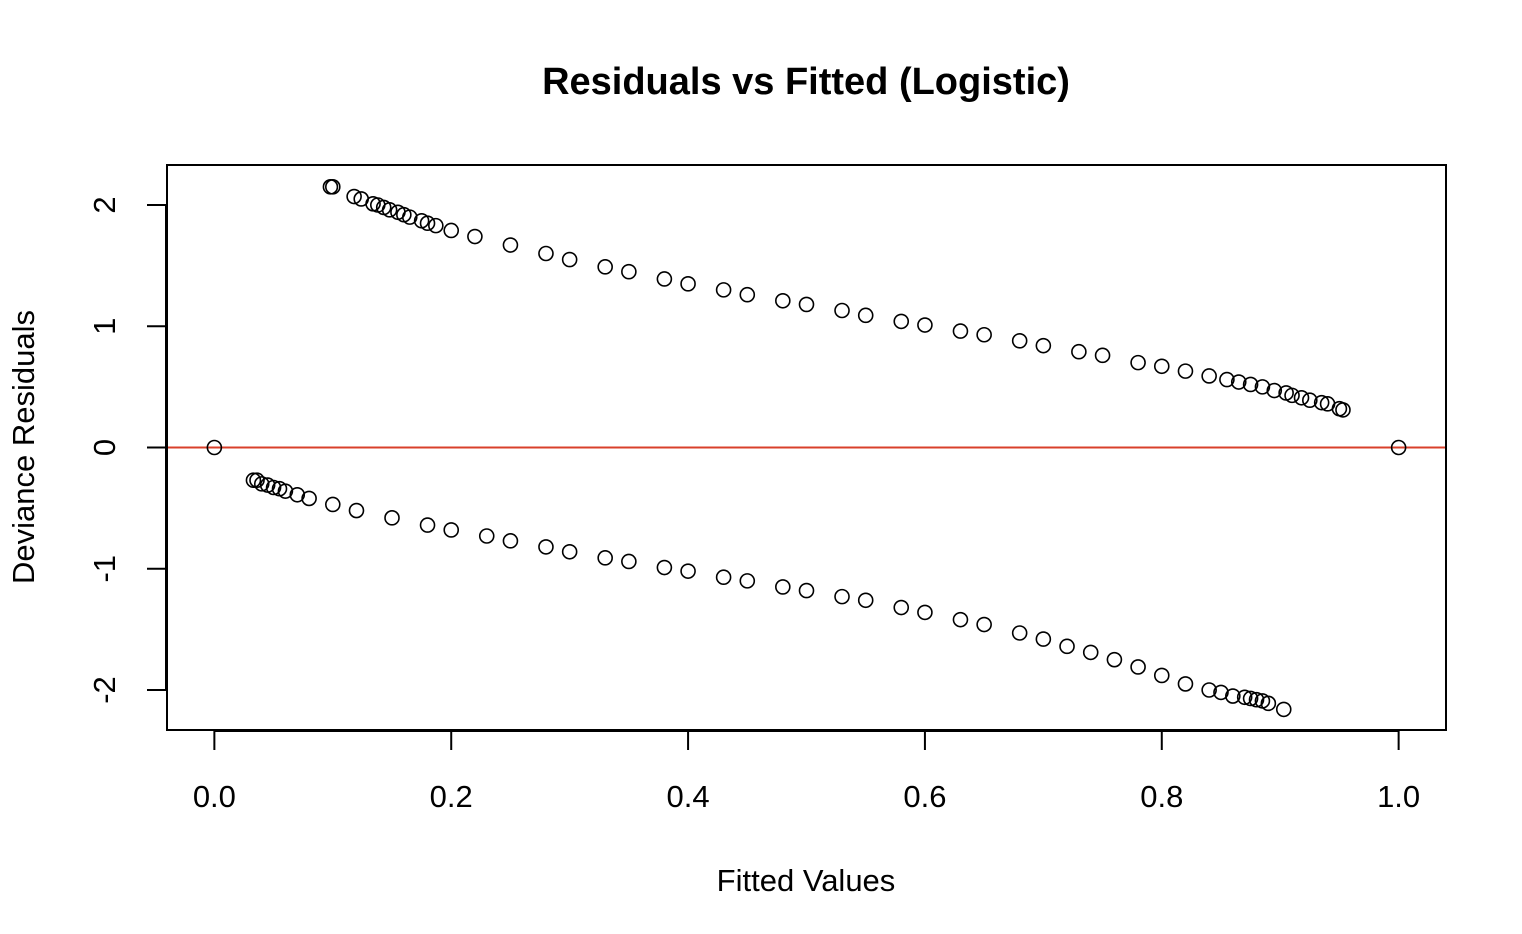  What do you see at coordinates (104, 569) in the screenshot?
I see `y-tick-label: -1` at bounding box center [104, 569].